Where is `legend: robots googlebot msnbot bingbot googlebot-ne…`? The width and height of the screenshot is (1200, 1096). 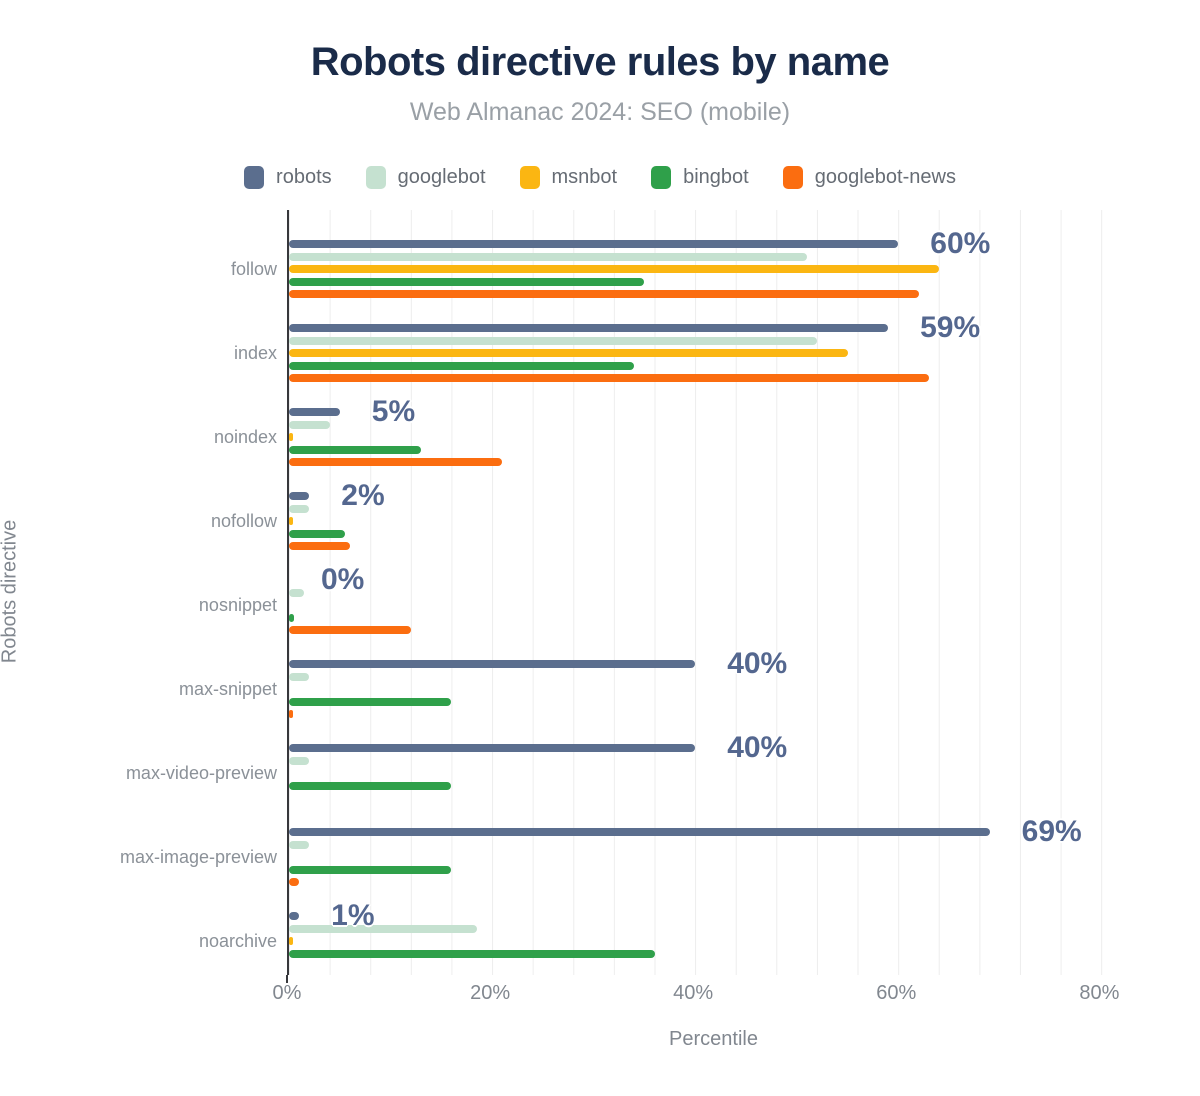 legend: robots googlebot msnbot bingbot googlebot-ne… is located at coordinates (600, 177).